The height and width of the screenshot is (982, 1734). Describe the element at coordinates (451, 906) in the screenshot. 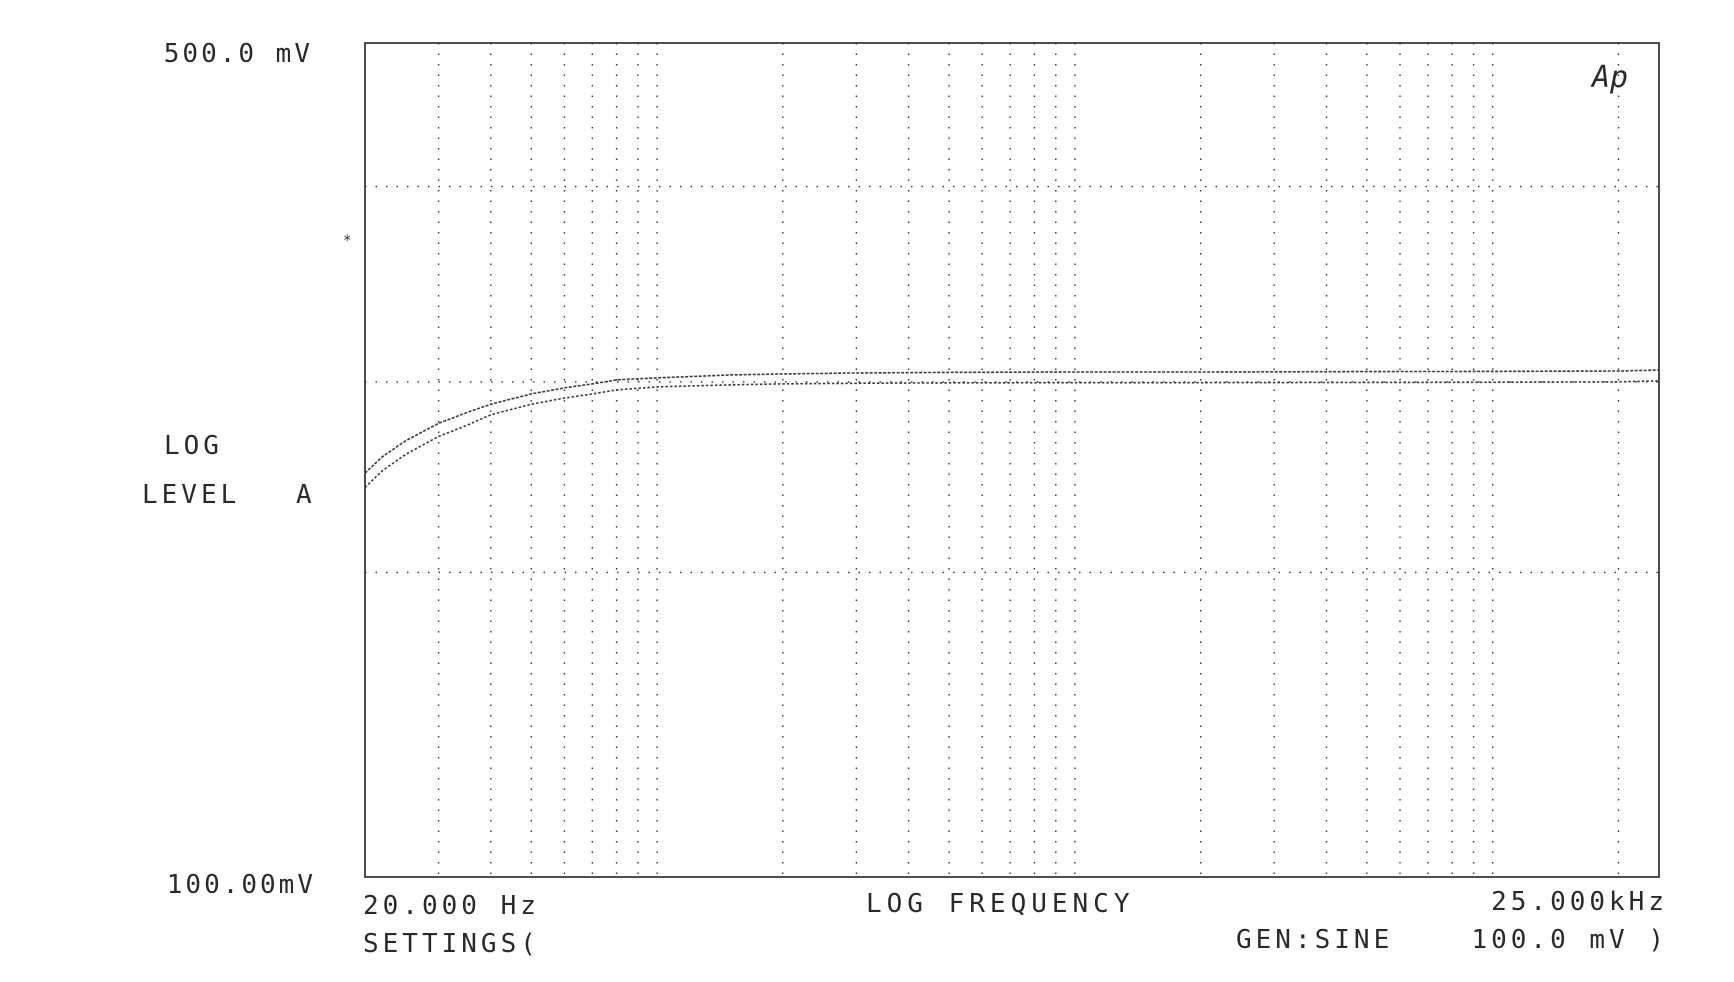

I see `x-min-tick-label: 20.000 Hz` at that location.